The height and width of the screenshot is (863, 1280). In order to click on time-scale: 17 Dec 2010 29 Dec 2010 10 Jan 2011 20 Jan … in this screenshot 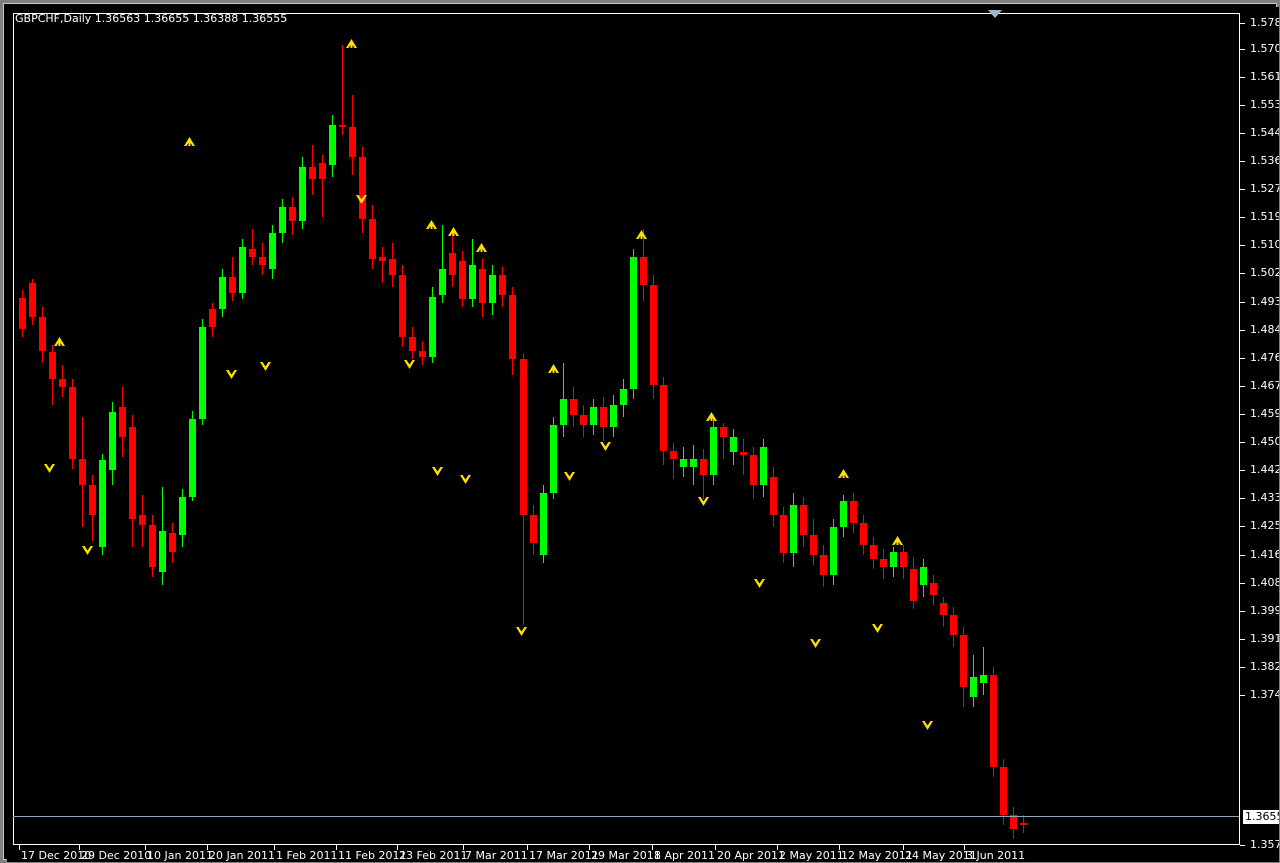, I will do `click(643, 853)`.